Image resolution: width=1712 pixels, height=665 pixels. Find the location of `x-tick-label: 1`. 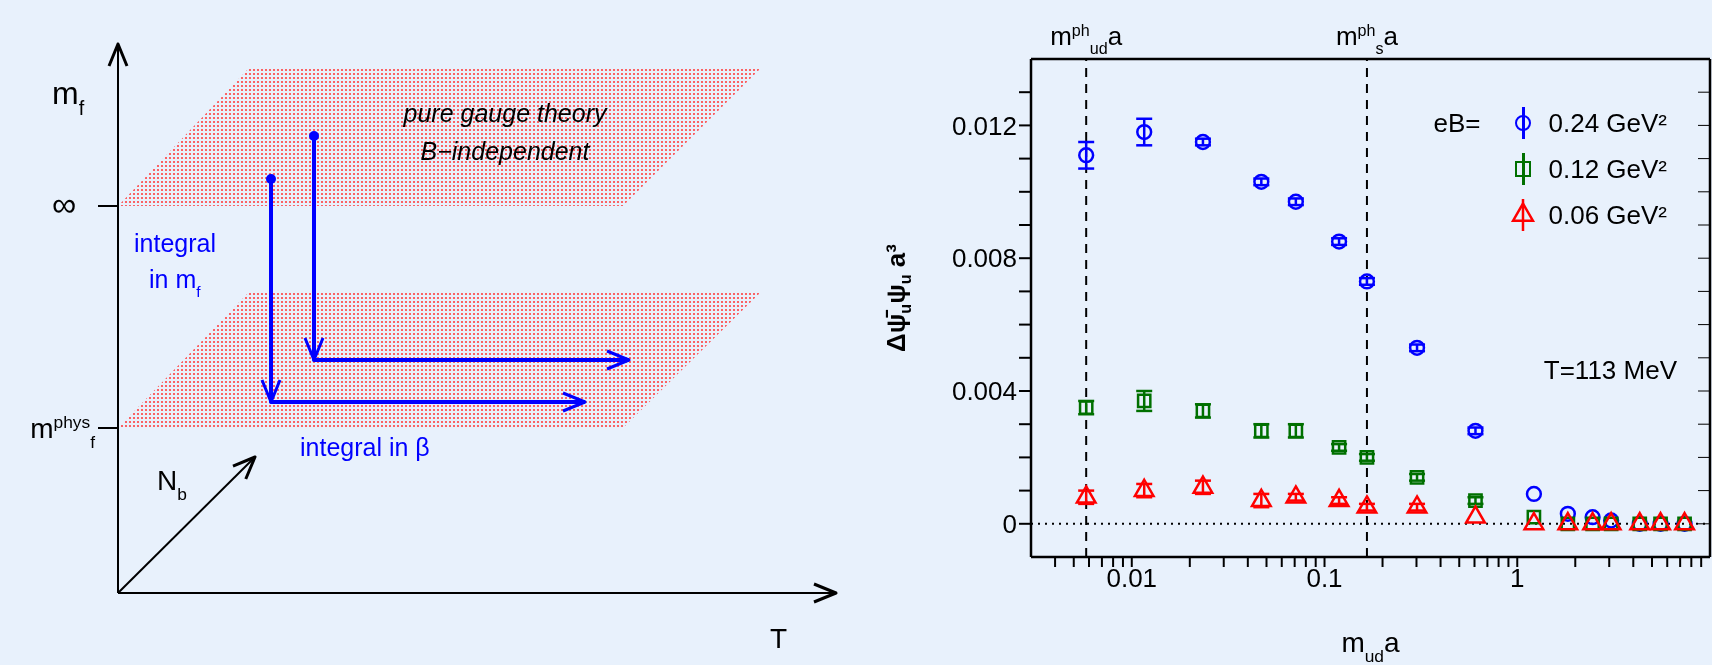

x-tick-label: 1 is located at coordinates (1517, 578).